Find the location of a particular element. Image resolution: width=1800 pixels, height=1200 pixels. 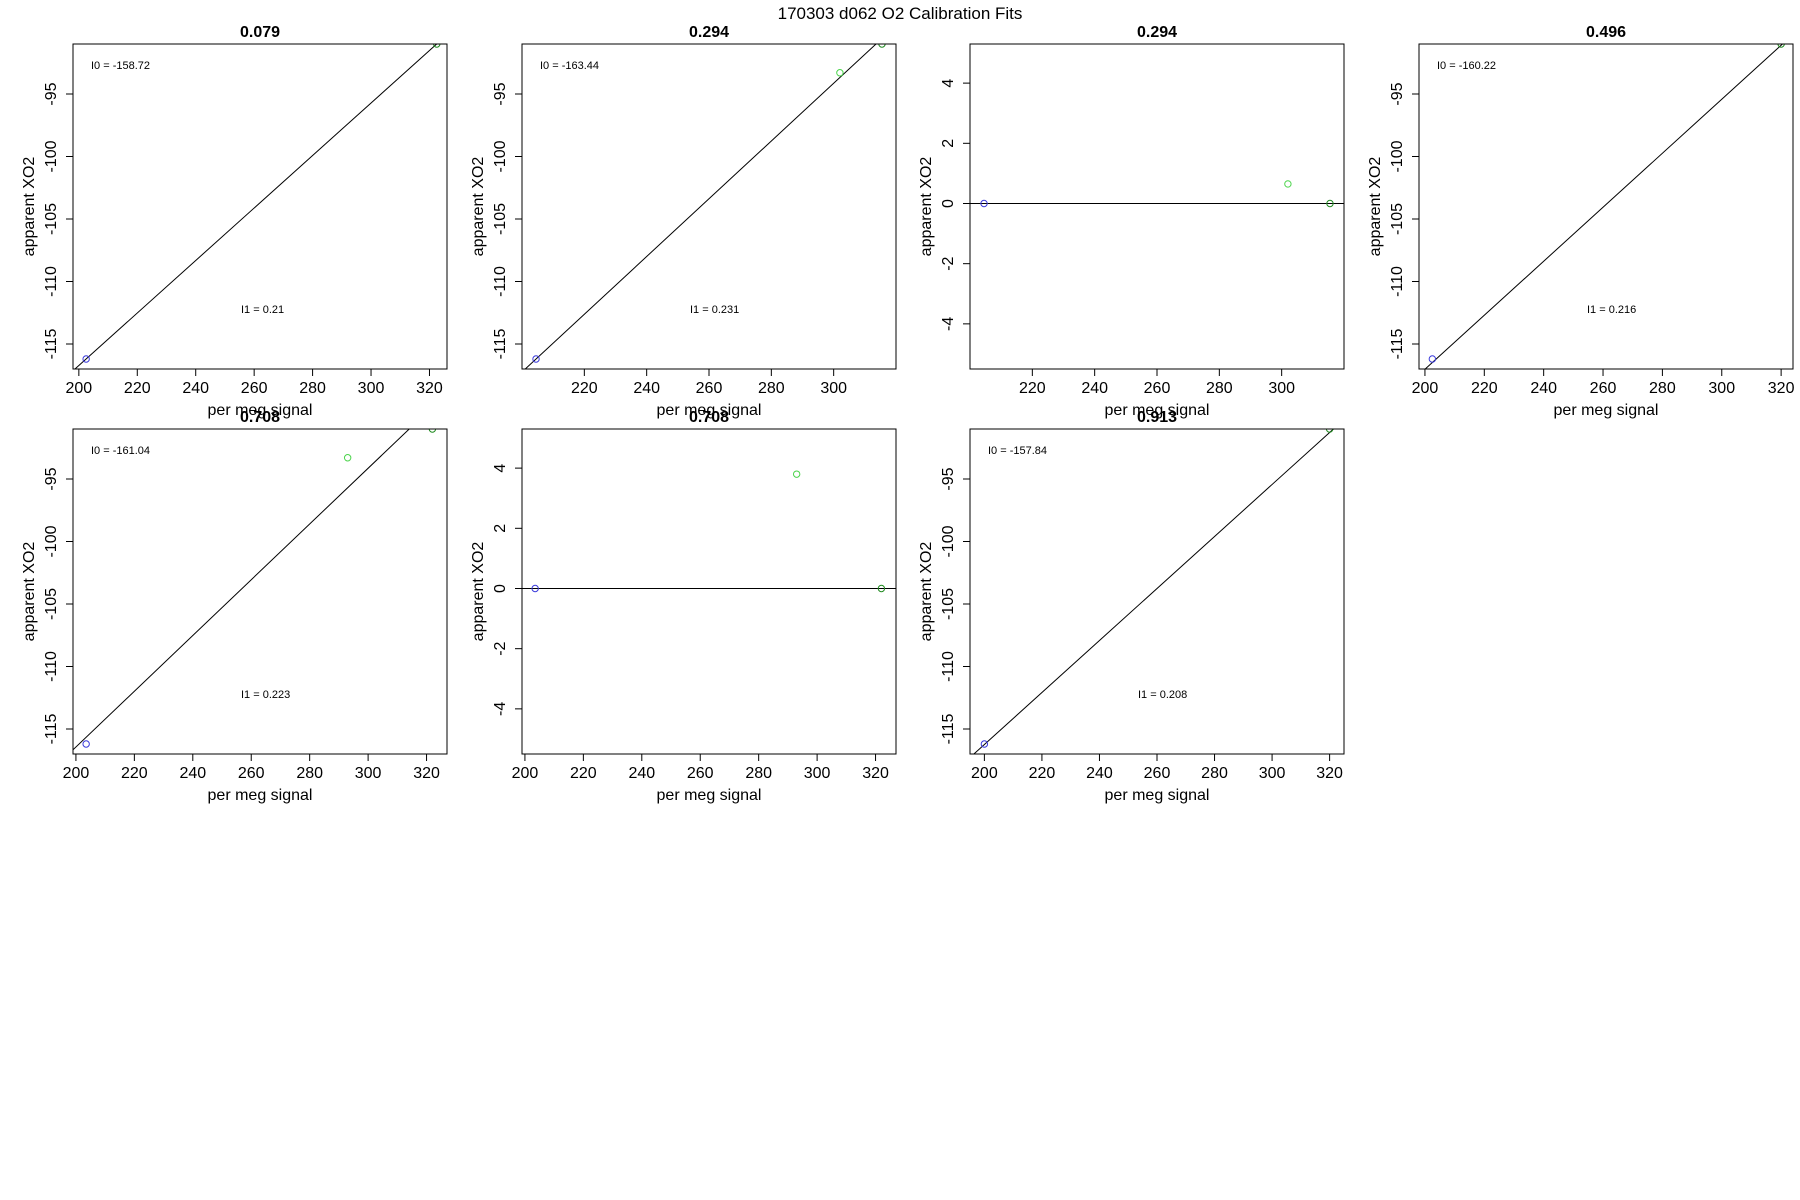

x-tick-label: 320 is located at coordinates (1329, 773).